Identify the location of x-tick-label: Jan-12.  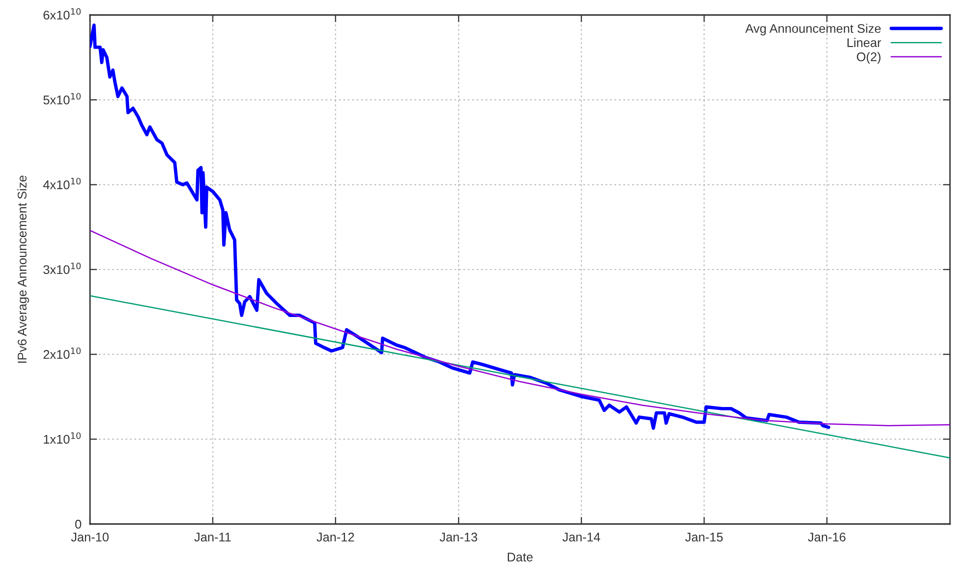
(335, 537).